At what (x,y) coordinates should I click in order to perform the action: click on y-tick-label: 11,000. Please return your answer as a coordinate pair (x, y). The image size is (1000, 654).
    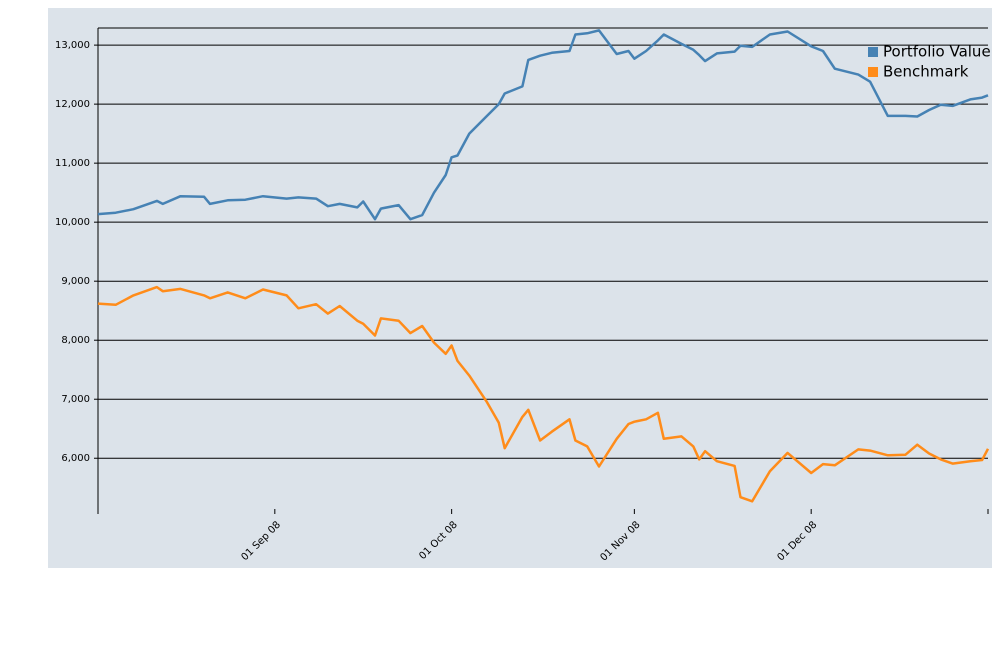
    Looking at the image, I should click on (72, 163).